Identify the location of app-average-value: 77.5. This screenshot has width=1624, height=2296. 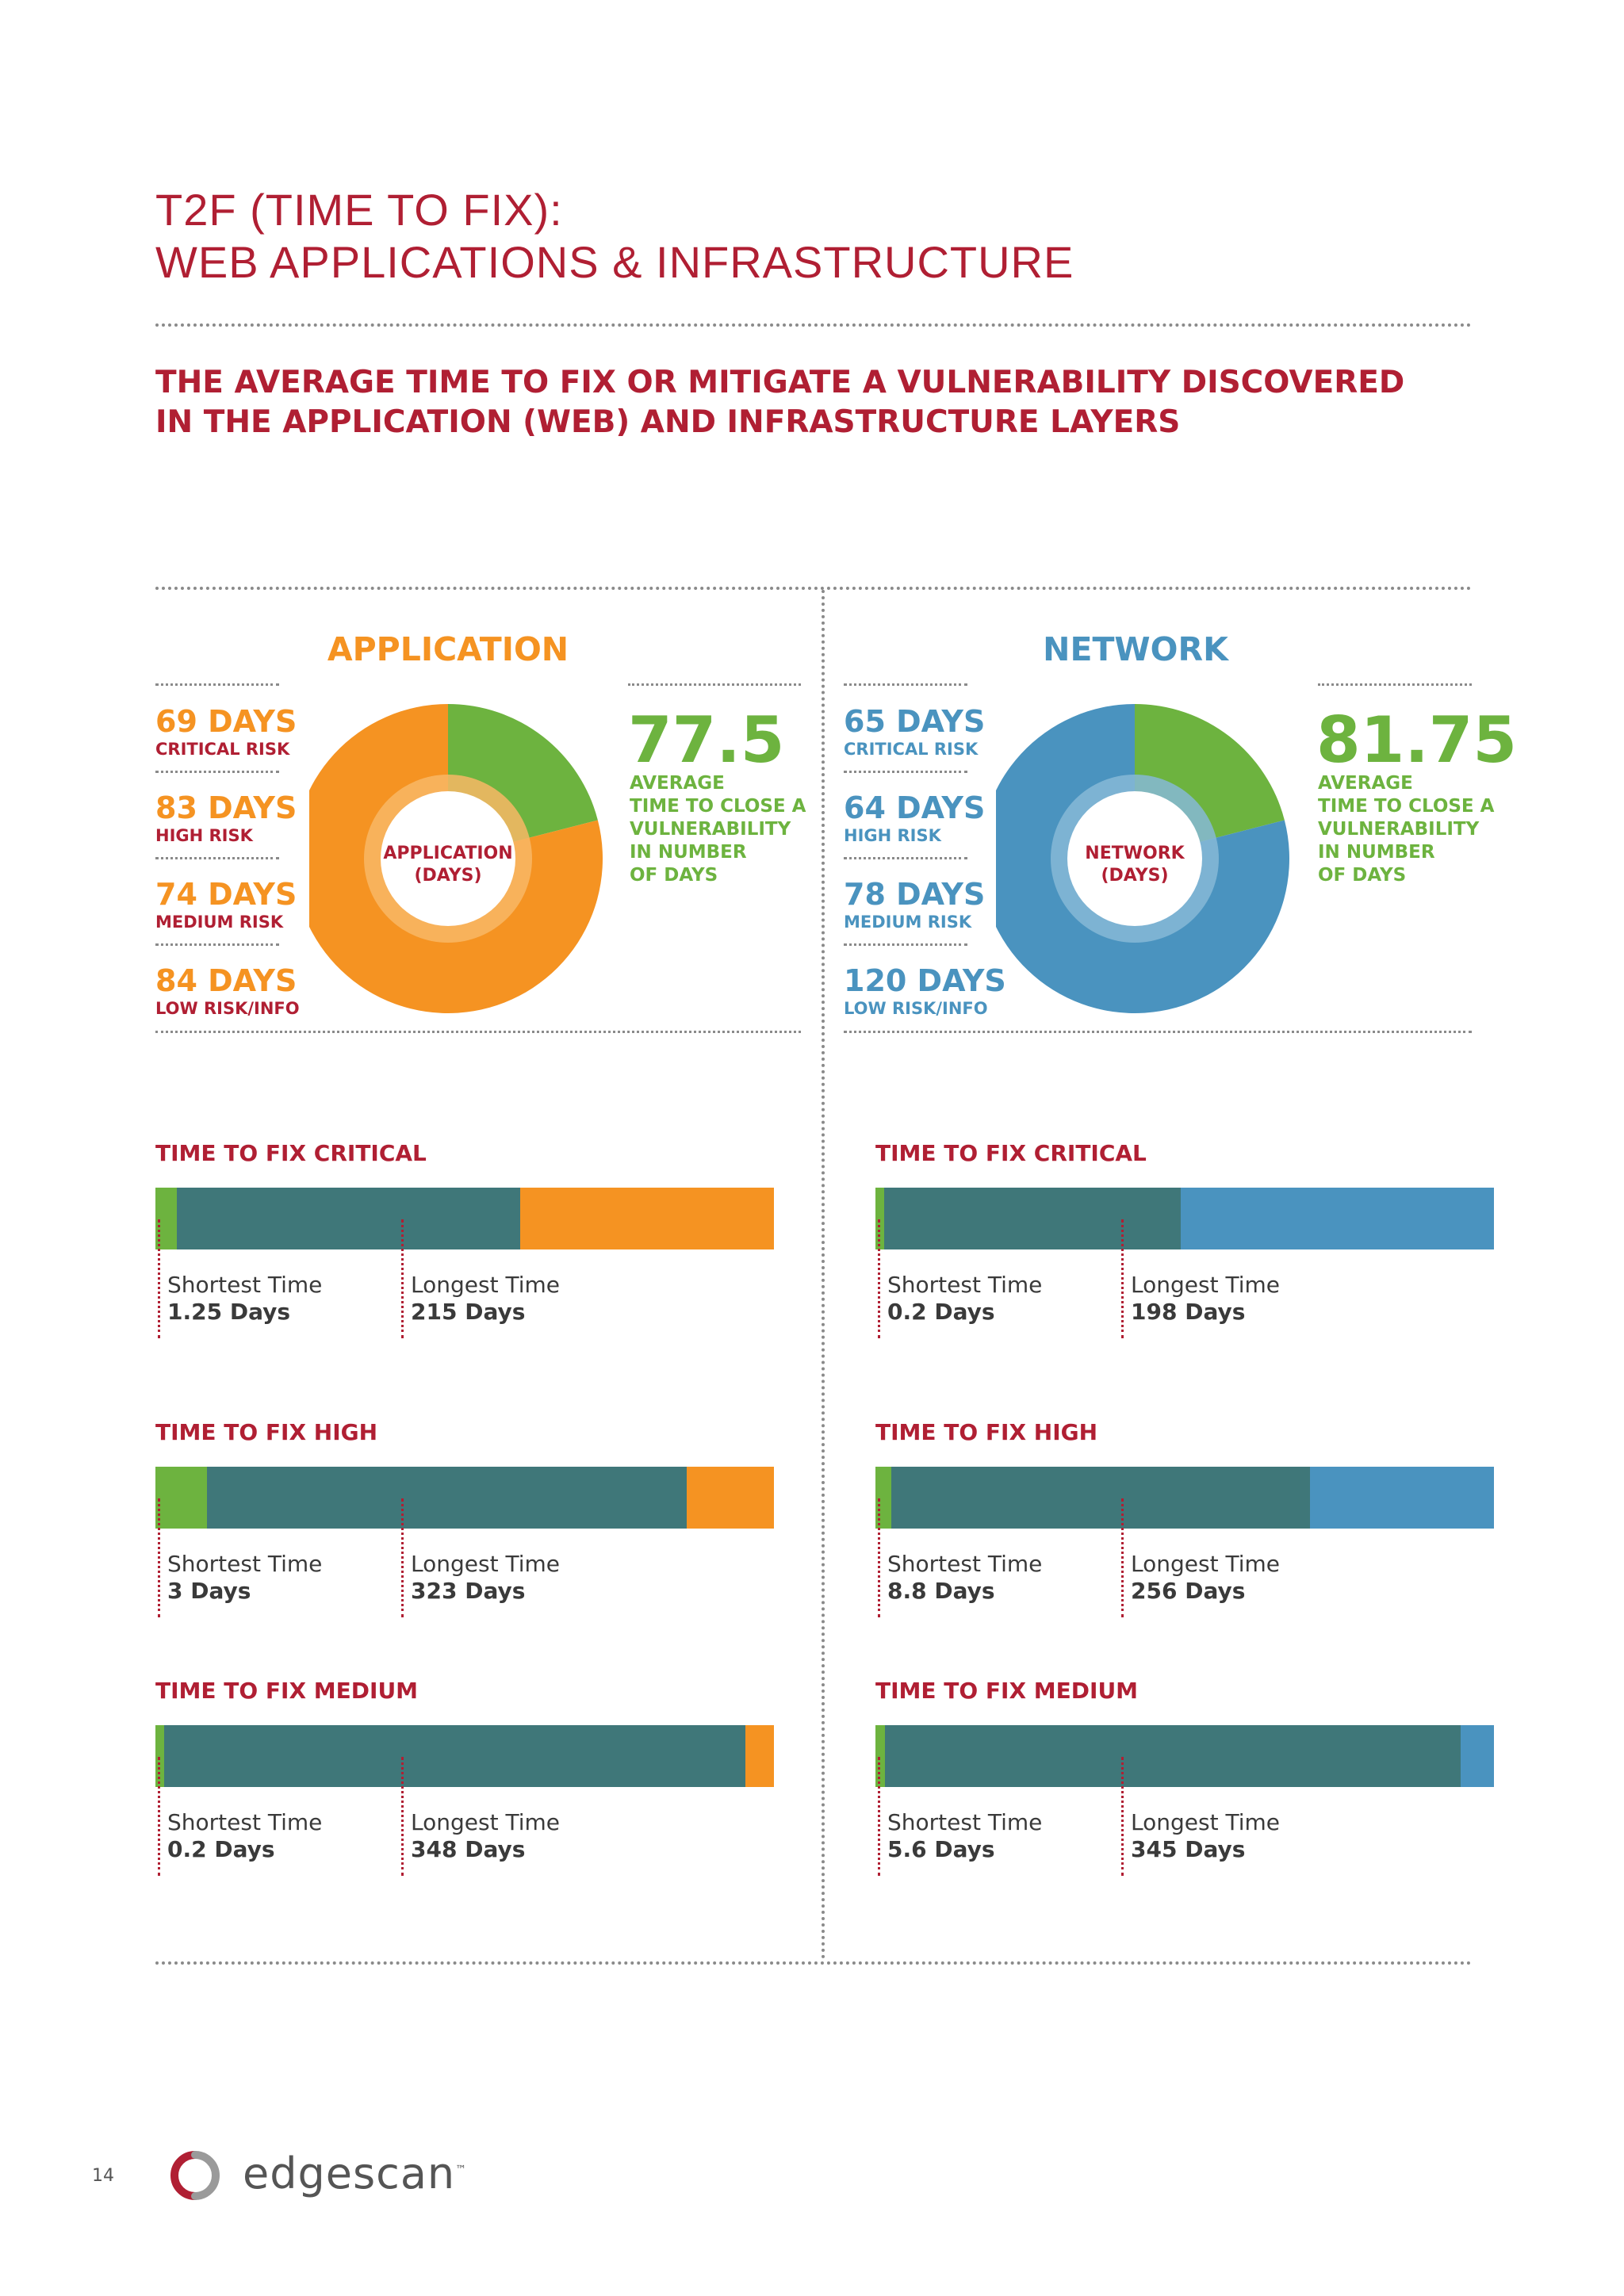
(706, 740).